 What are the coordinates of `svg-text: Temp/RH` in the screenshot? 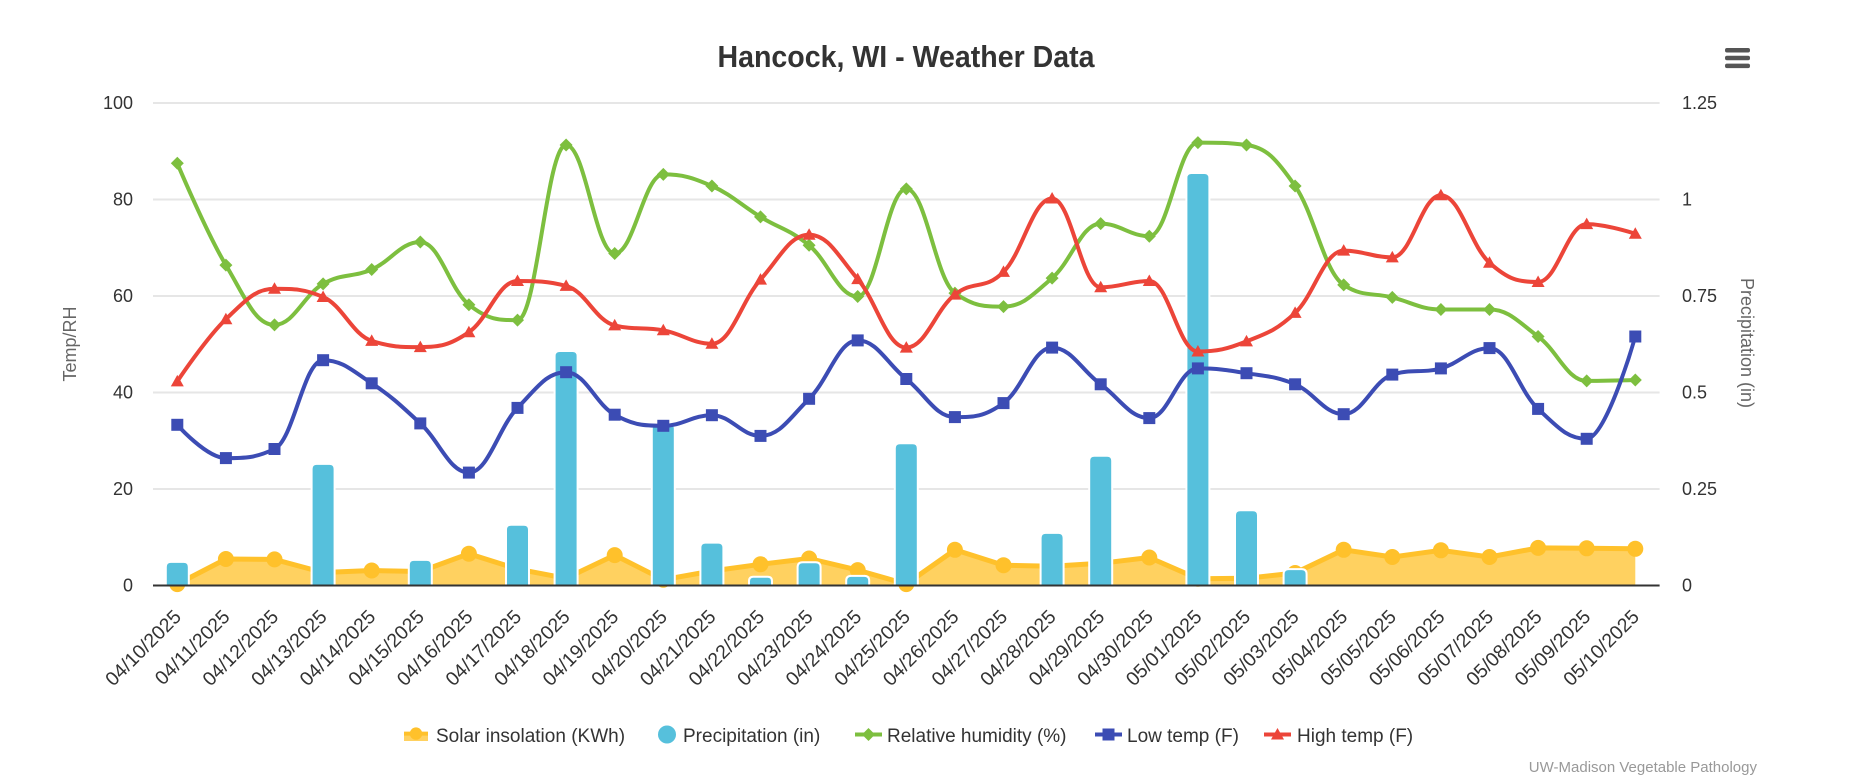 It's located at (70, 343).